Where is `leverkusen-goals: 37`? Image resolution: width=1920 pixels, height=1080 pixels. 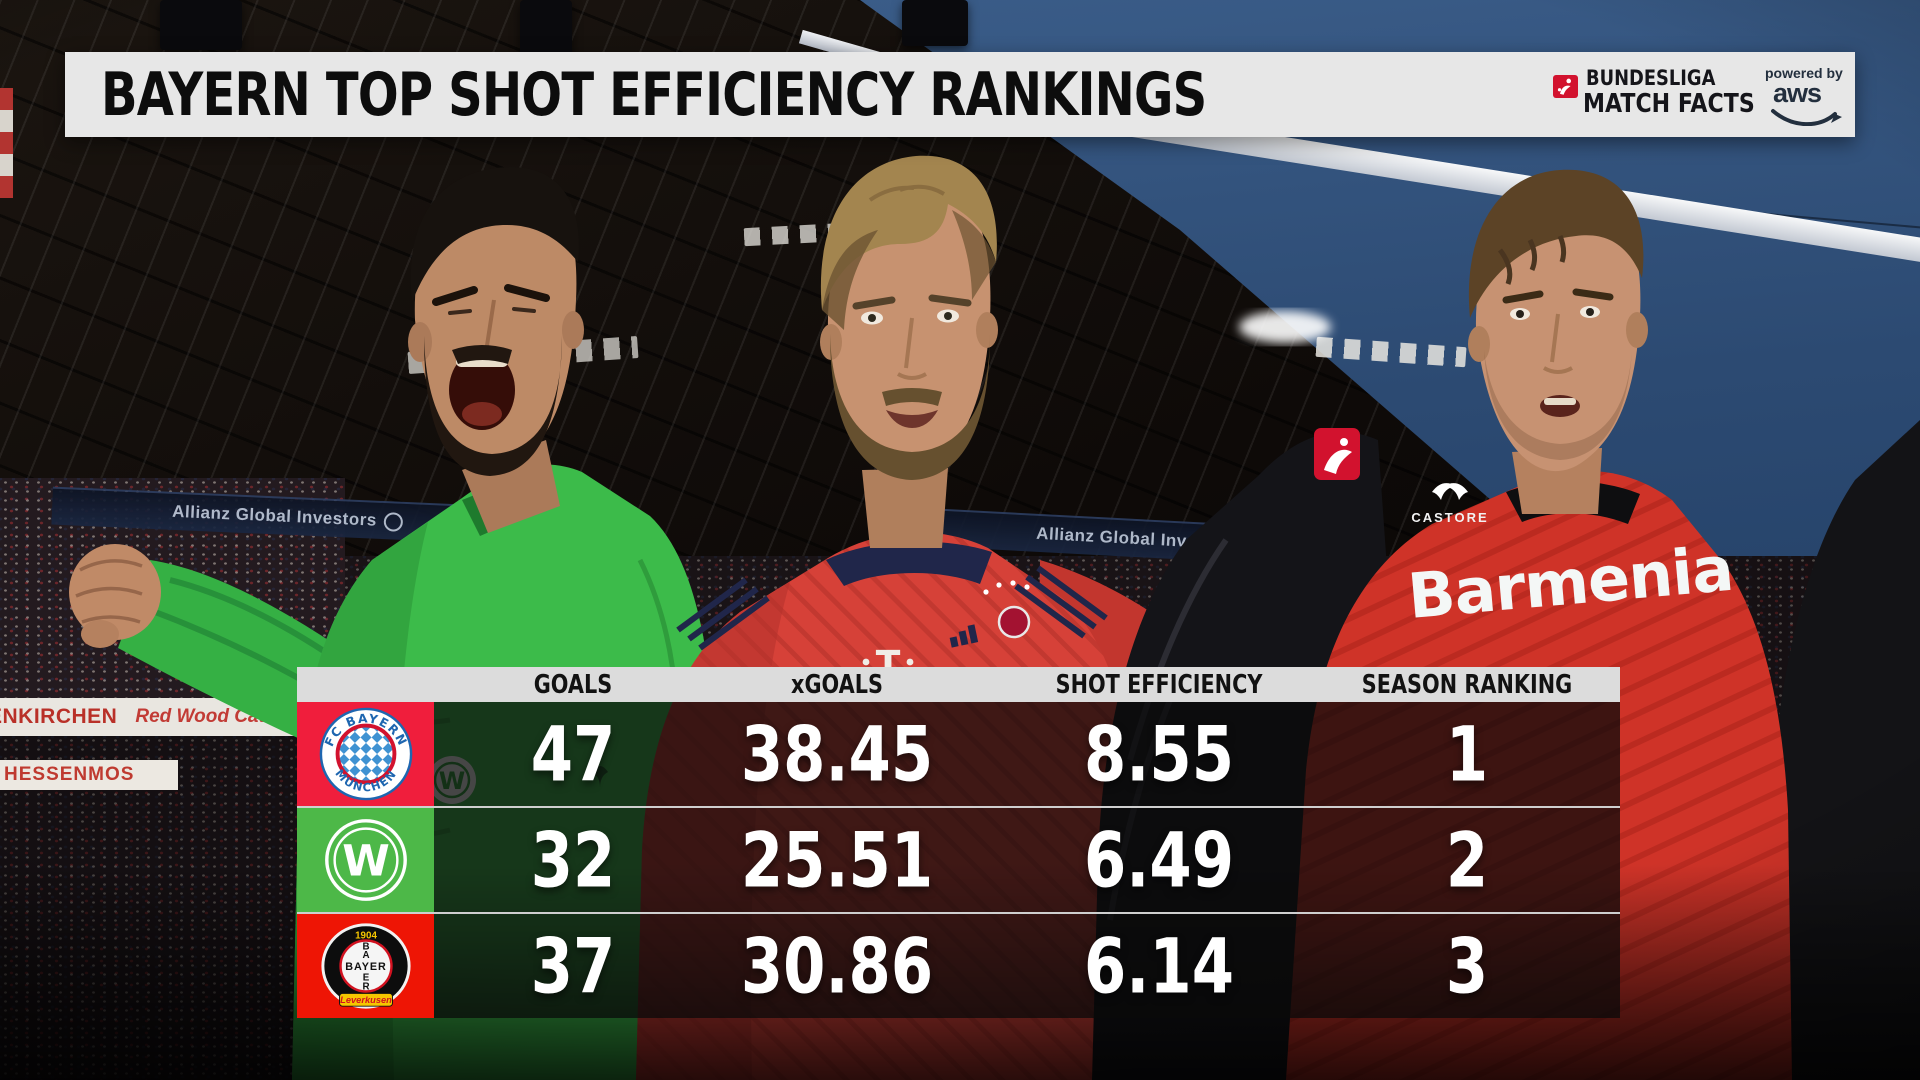
leverkusen-goals: 37 is located at coordinates (573, 966).